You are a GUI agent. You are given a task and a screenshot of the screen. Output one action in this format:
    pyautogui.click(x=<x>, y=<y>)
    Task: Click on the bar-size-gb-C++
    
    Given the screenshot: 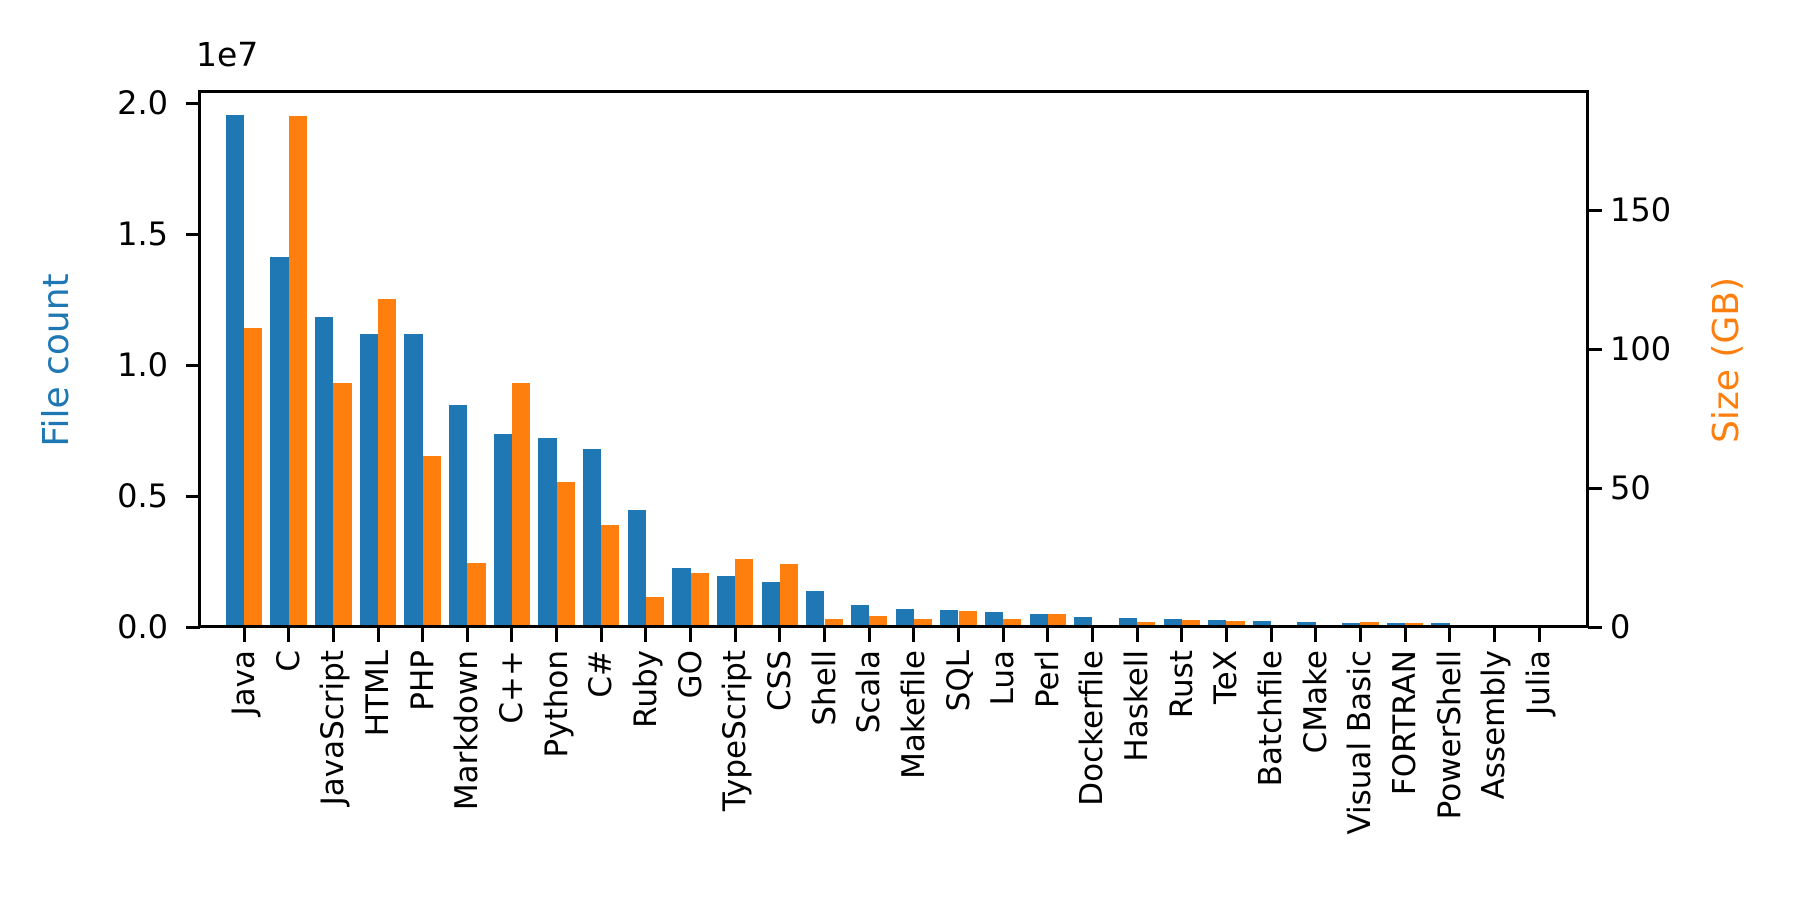 What is the action you would take?
    pyautogui.click(x=521, y=505)
    